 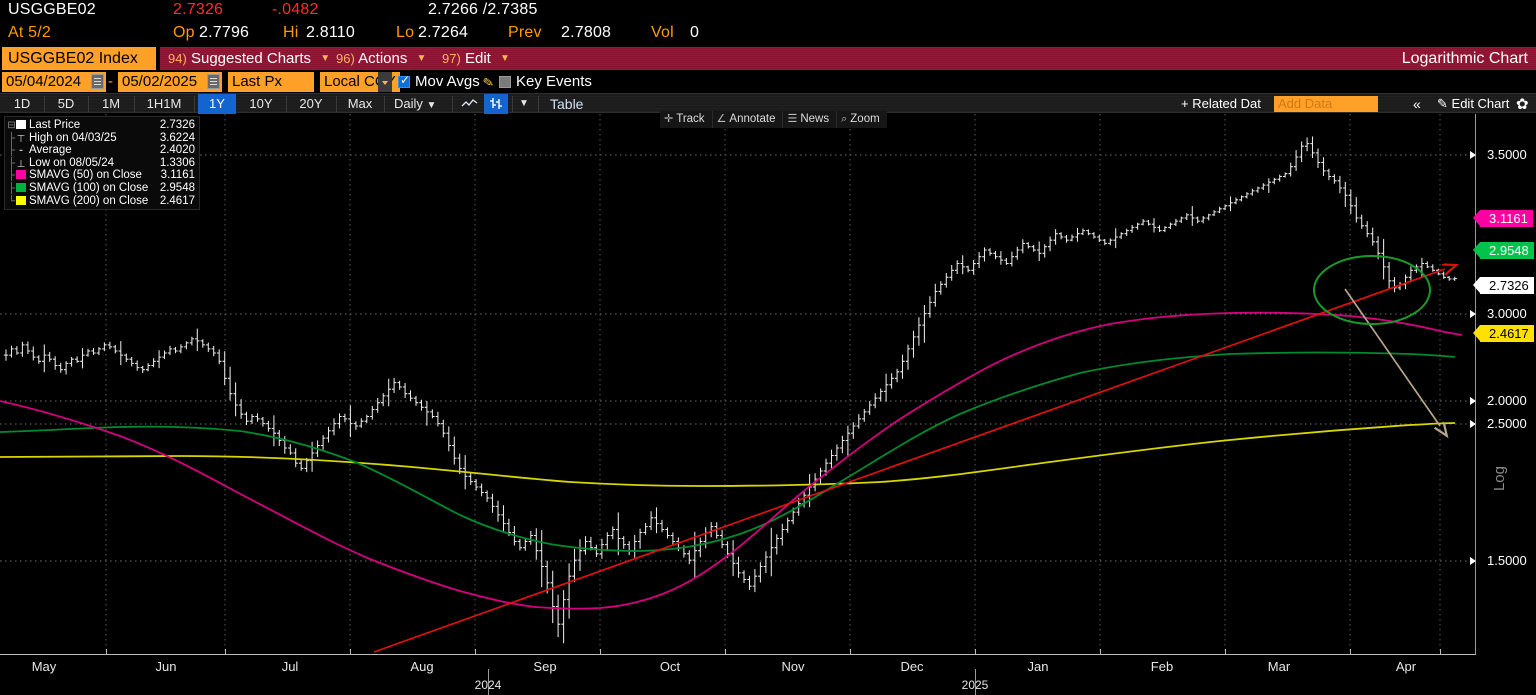 I want to click on chart-tools-bar: ✛ Track ∠ Annotate ☰ News ⌕ Zoom, so click(x=773, y=119).